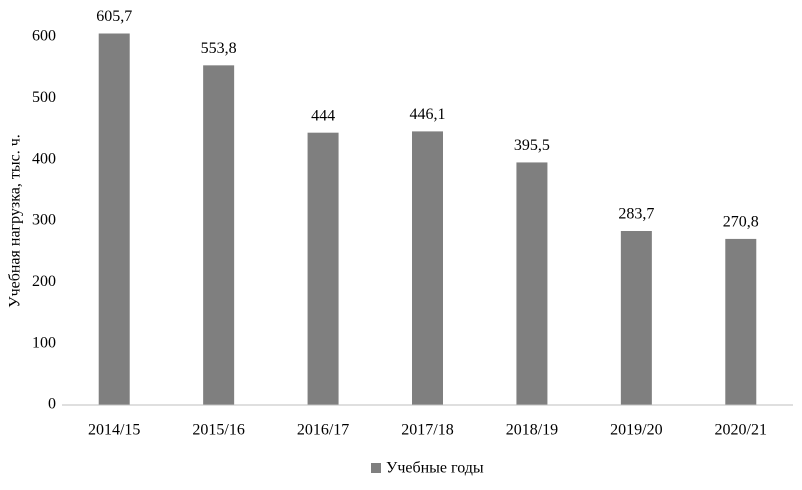  Describe the element at coordinates (44, 220) in the screenshot. I see `y-tick-label: 300` at that location.